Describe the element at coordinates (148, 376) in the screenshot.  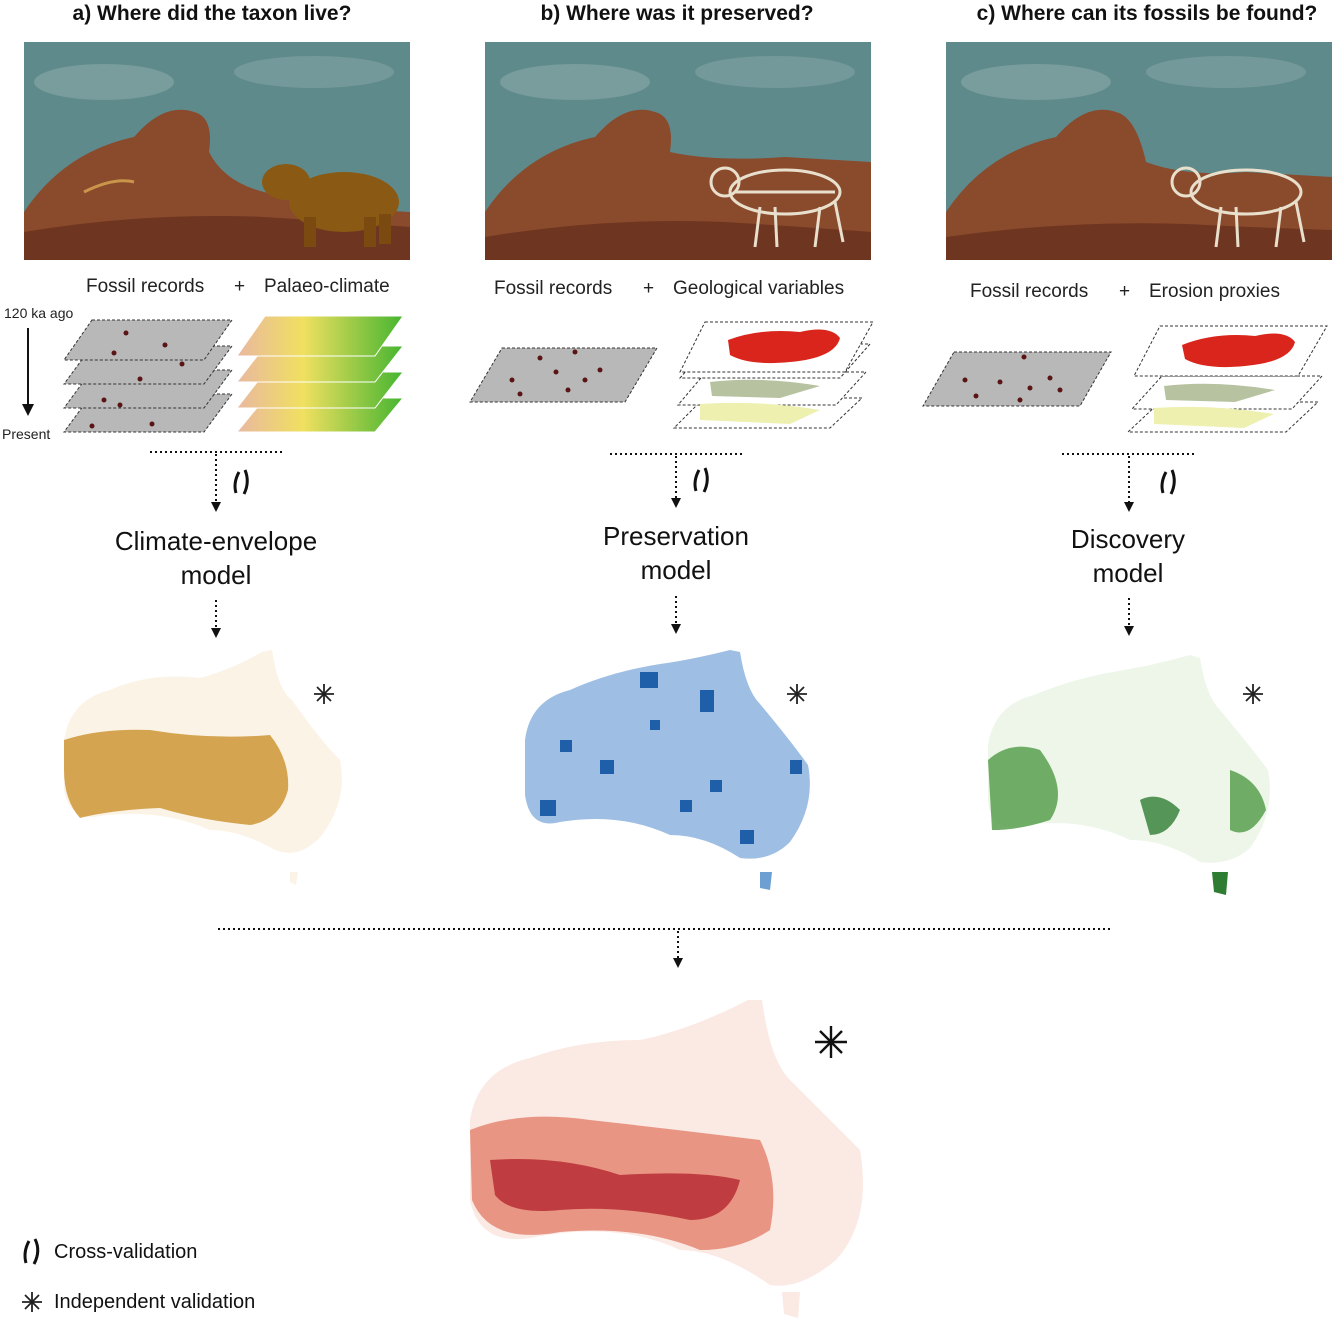
I see `panel-a-fossil-layers` at that location.